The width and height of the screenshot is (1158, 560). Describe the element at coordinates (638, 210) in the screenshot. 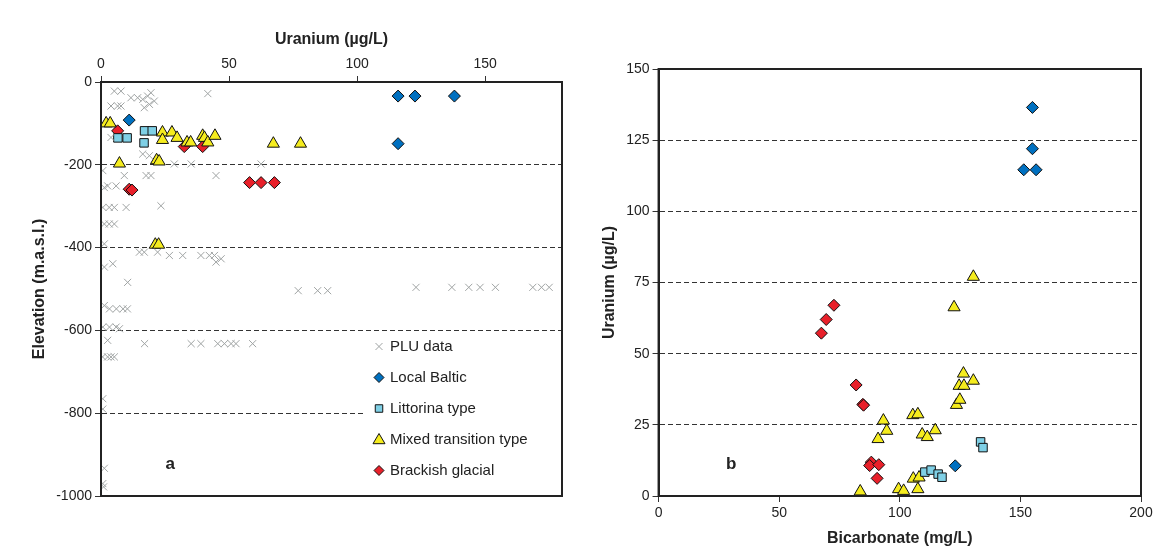

I see `y-tick-label: 100` at that location.